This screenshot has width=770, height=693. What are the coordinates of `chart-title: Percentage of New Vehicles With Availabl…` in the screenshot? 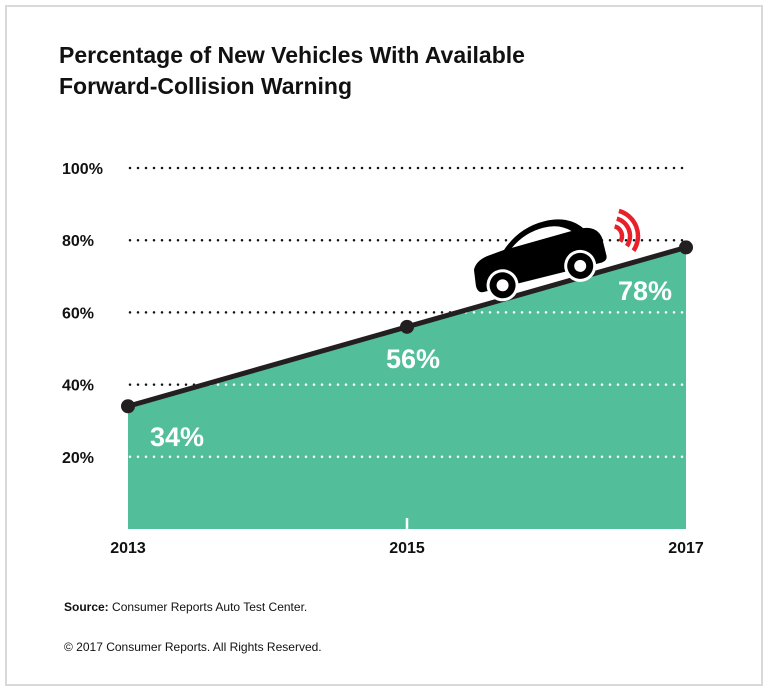 It's located at (292, 70).